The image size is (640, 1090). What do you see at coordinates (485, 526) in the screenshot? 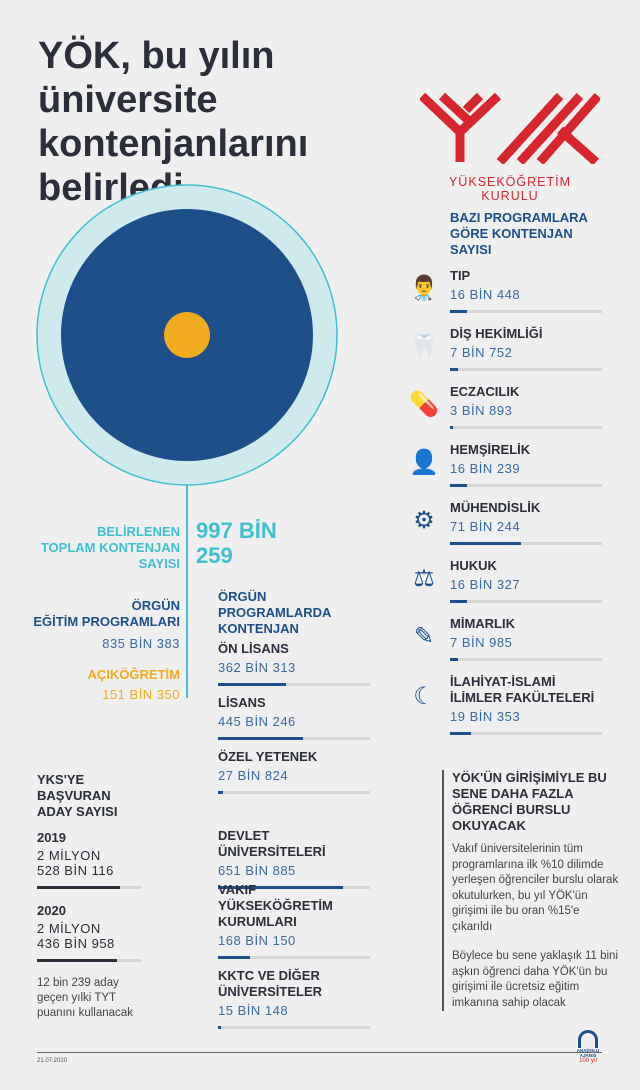
I see `program-value: 71 BİN 244` at bounding box center [485, 526].